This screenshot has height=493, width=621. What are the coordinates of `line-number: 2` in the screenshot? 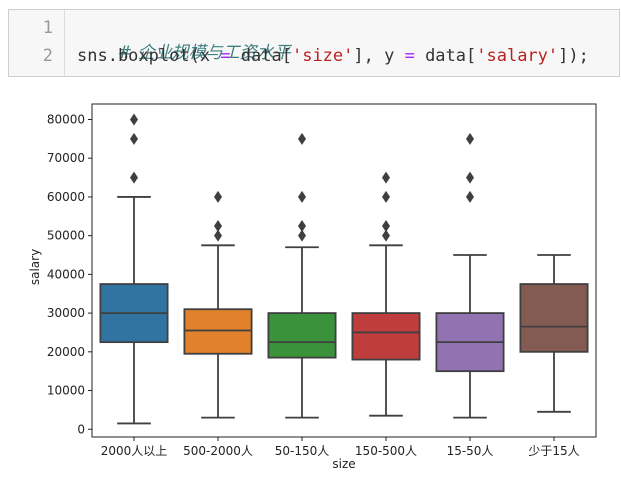 It's located at (47, 56).